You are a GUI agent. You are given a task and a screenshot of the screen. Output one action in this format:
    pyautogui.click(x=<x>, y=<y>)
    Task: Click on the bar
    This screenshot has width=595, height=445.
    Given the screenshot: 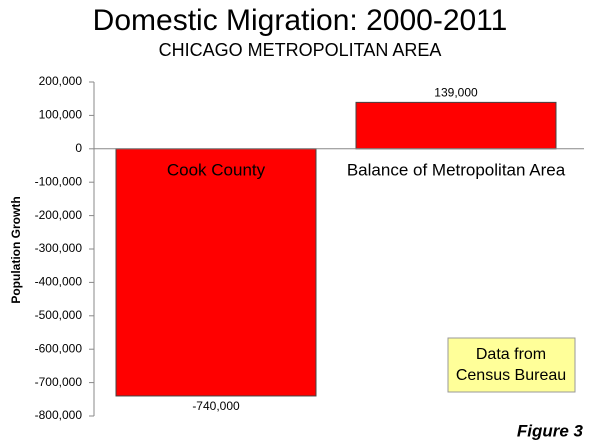 What is the action you would take?
    pyautogui.click(x=456, y=125)
    